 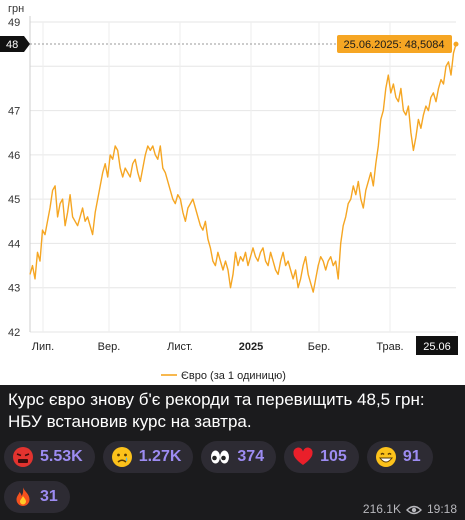 What do you see at coordinates (233, 376) in the screenshot?
I see `legend-label: Євро (за 1 одиницю)` at bounding box center [233, 376].